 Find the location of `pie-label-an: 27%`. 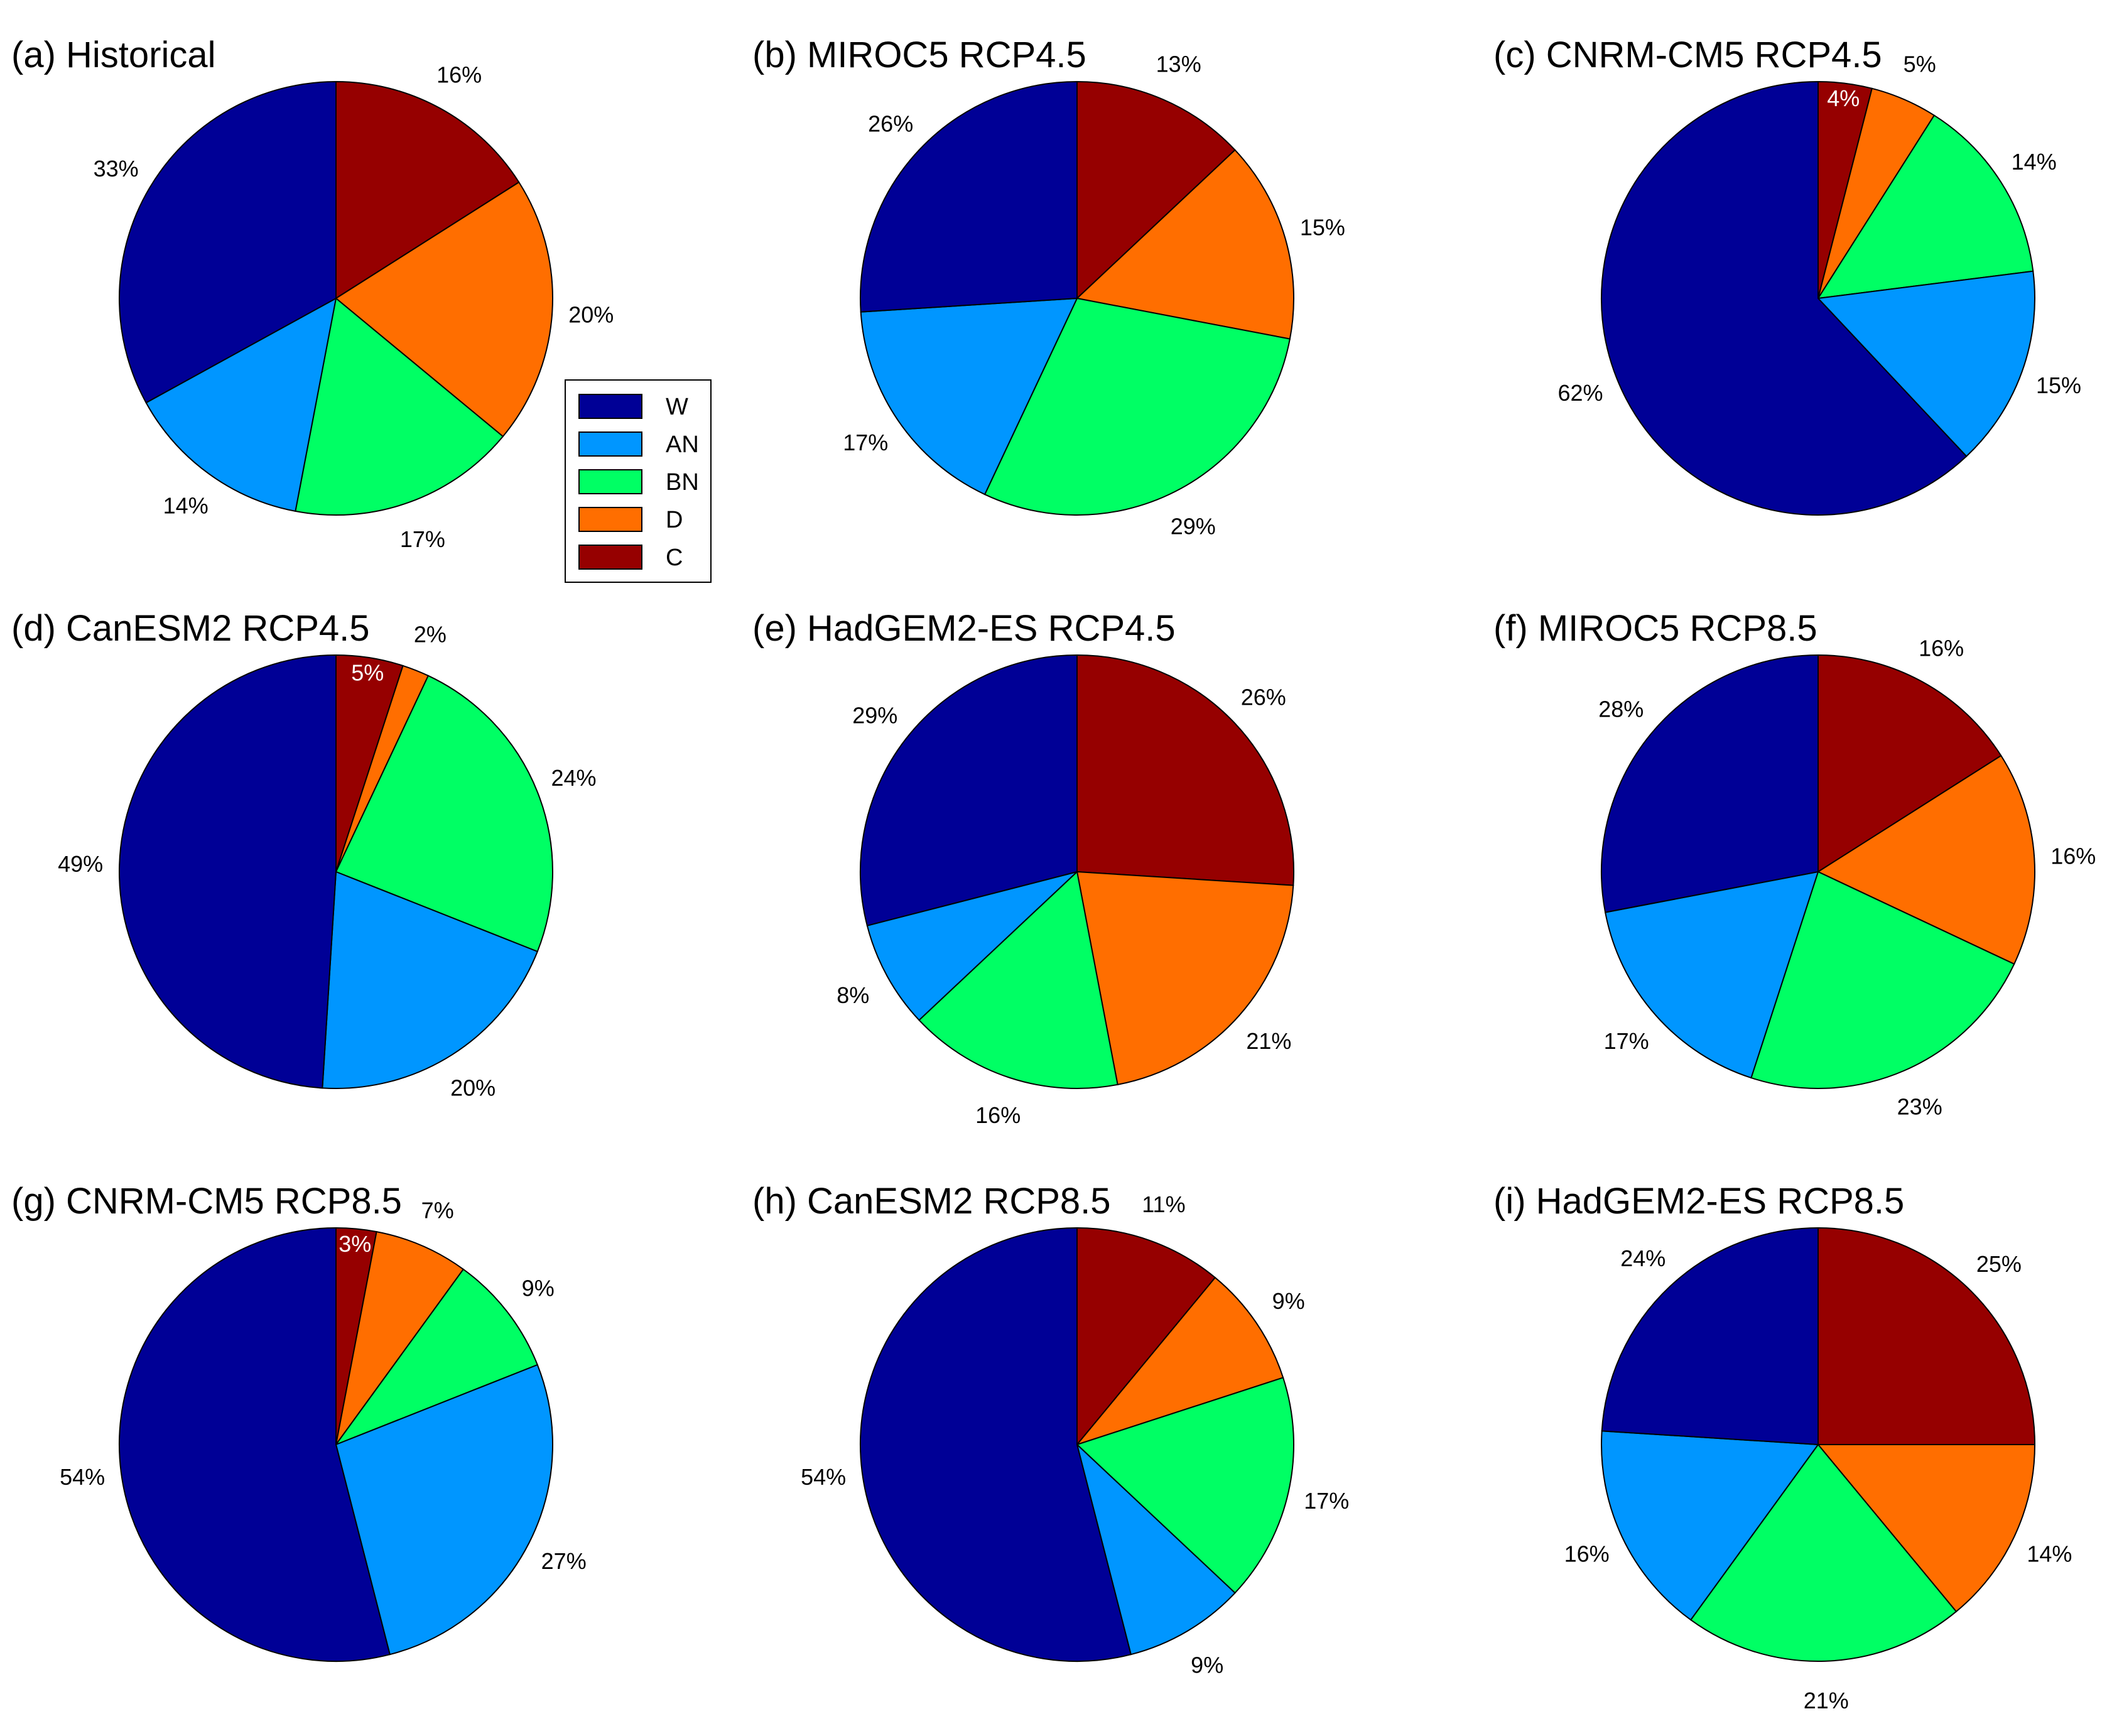

pie-label-an: 27% is located at coordinates (564, 1561).